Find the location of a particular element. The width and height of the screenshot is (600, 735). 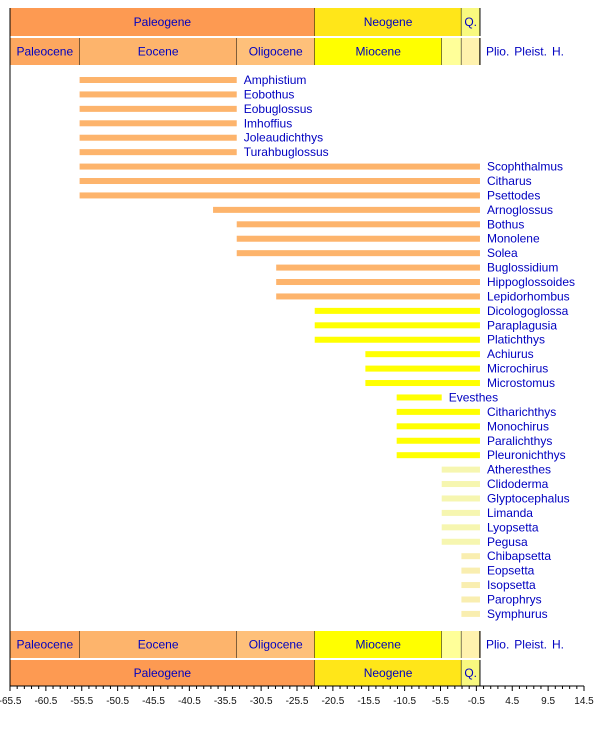

taxon-label: Amphistium is located at coordinates (275, 80).